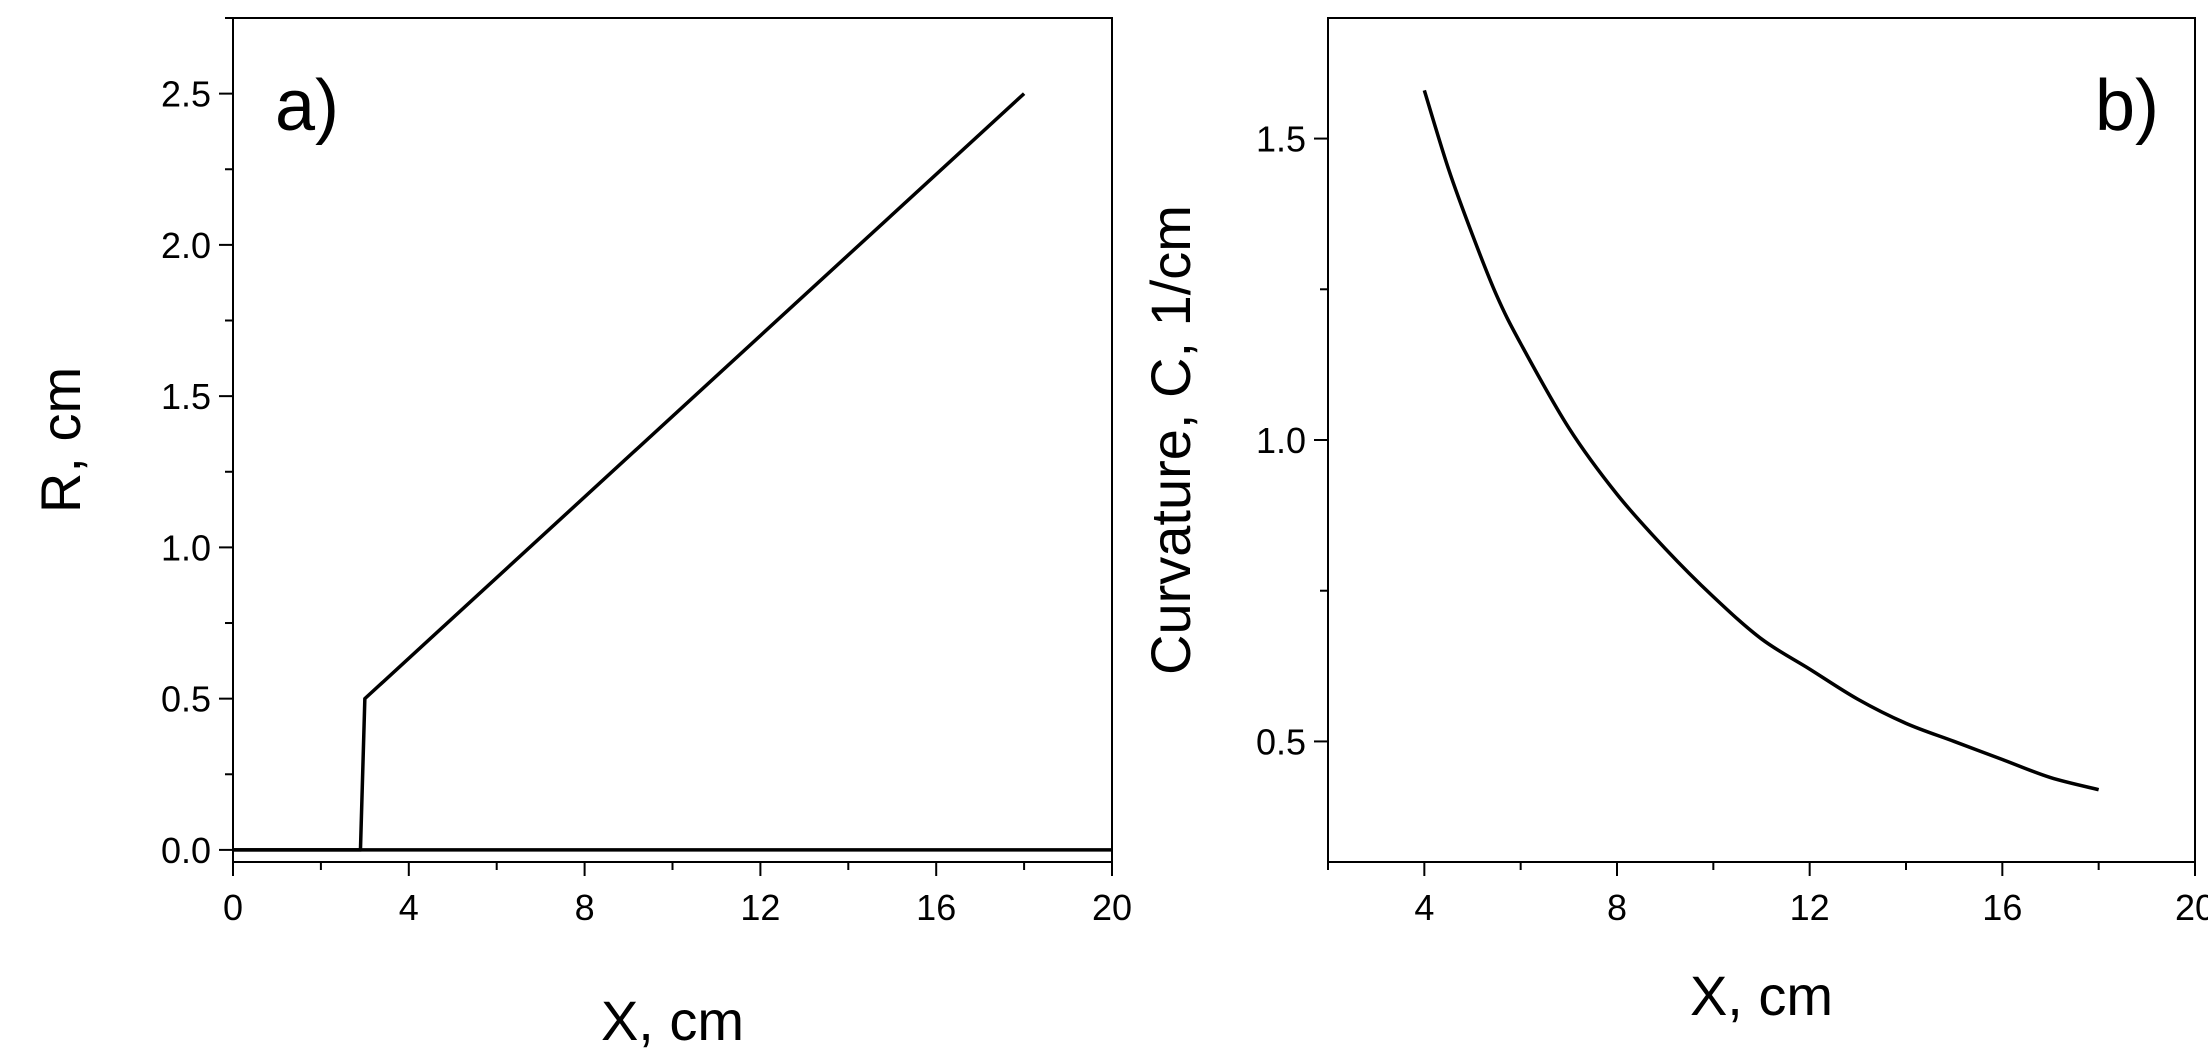  Describe the element at coordinates (233, 907) in the screenshot. I see `x-tick-label: 0` at that location.